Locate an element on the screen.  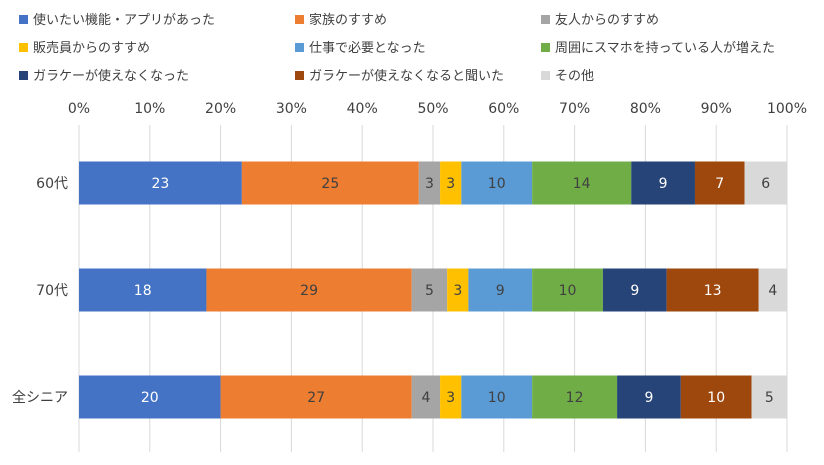
data-label-1-9: 6 is located at coordinates (765, 184).